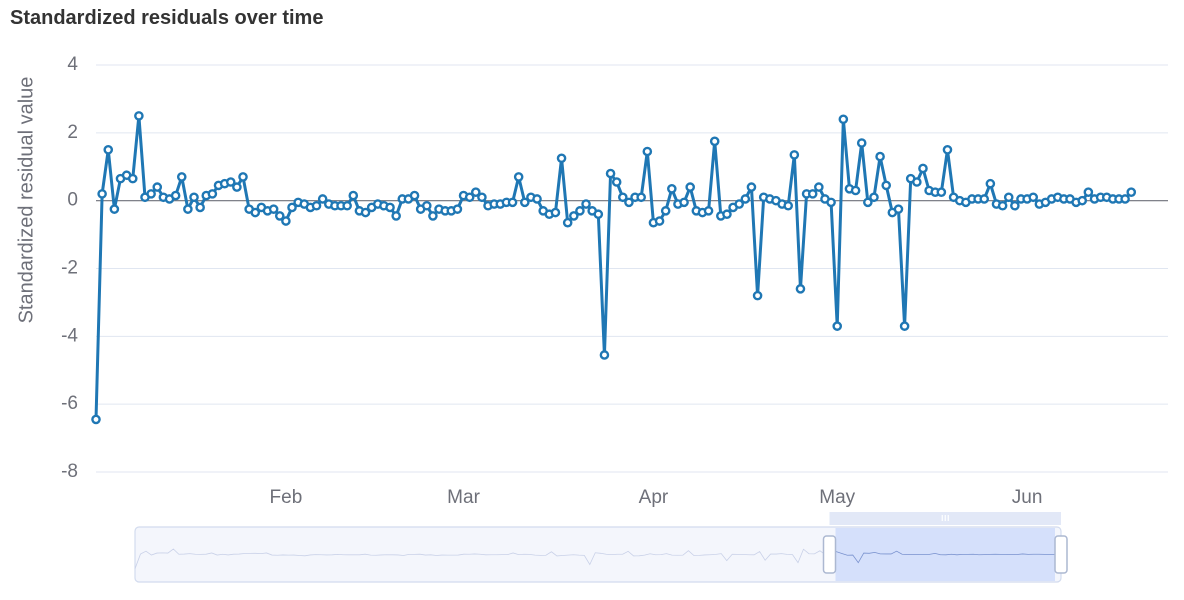  I want to click on data-zoom-right-handle, so click(1061, 554).